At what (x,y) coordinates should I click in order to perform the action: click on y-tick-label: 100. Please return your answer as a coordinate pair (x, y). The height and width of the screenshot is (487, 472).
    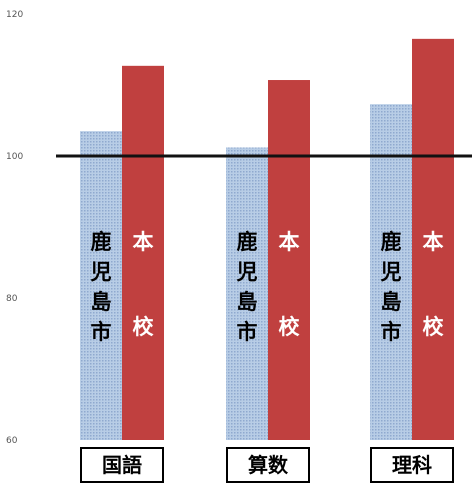
    Looking at the image, I should click on (14, 157).